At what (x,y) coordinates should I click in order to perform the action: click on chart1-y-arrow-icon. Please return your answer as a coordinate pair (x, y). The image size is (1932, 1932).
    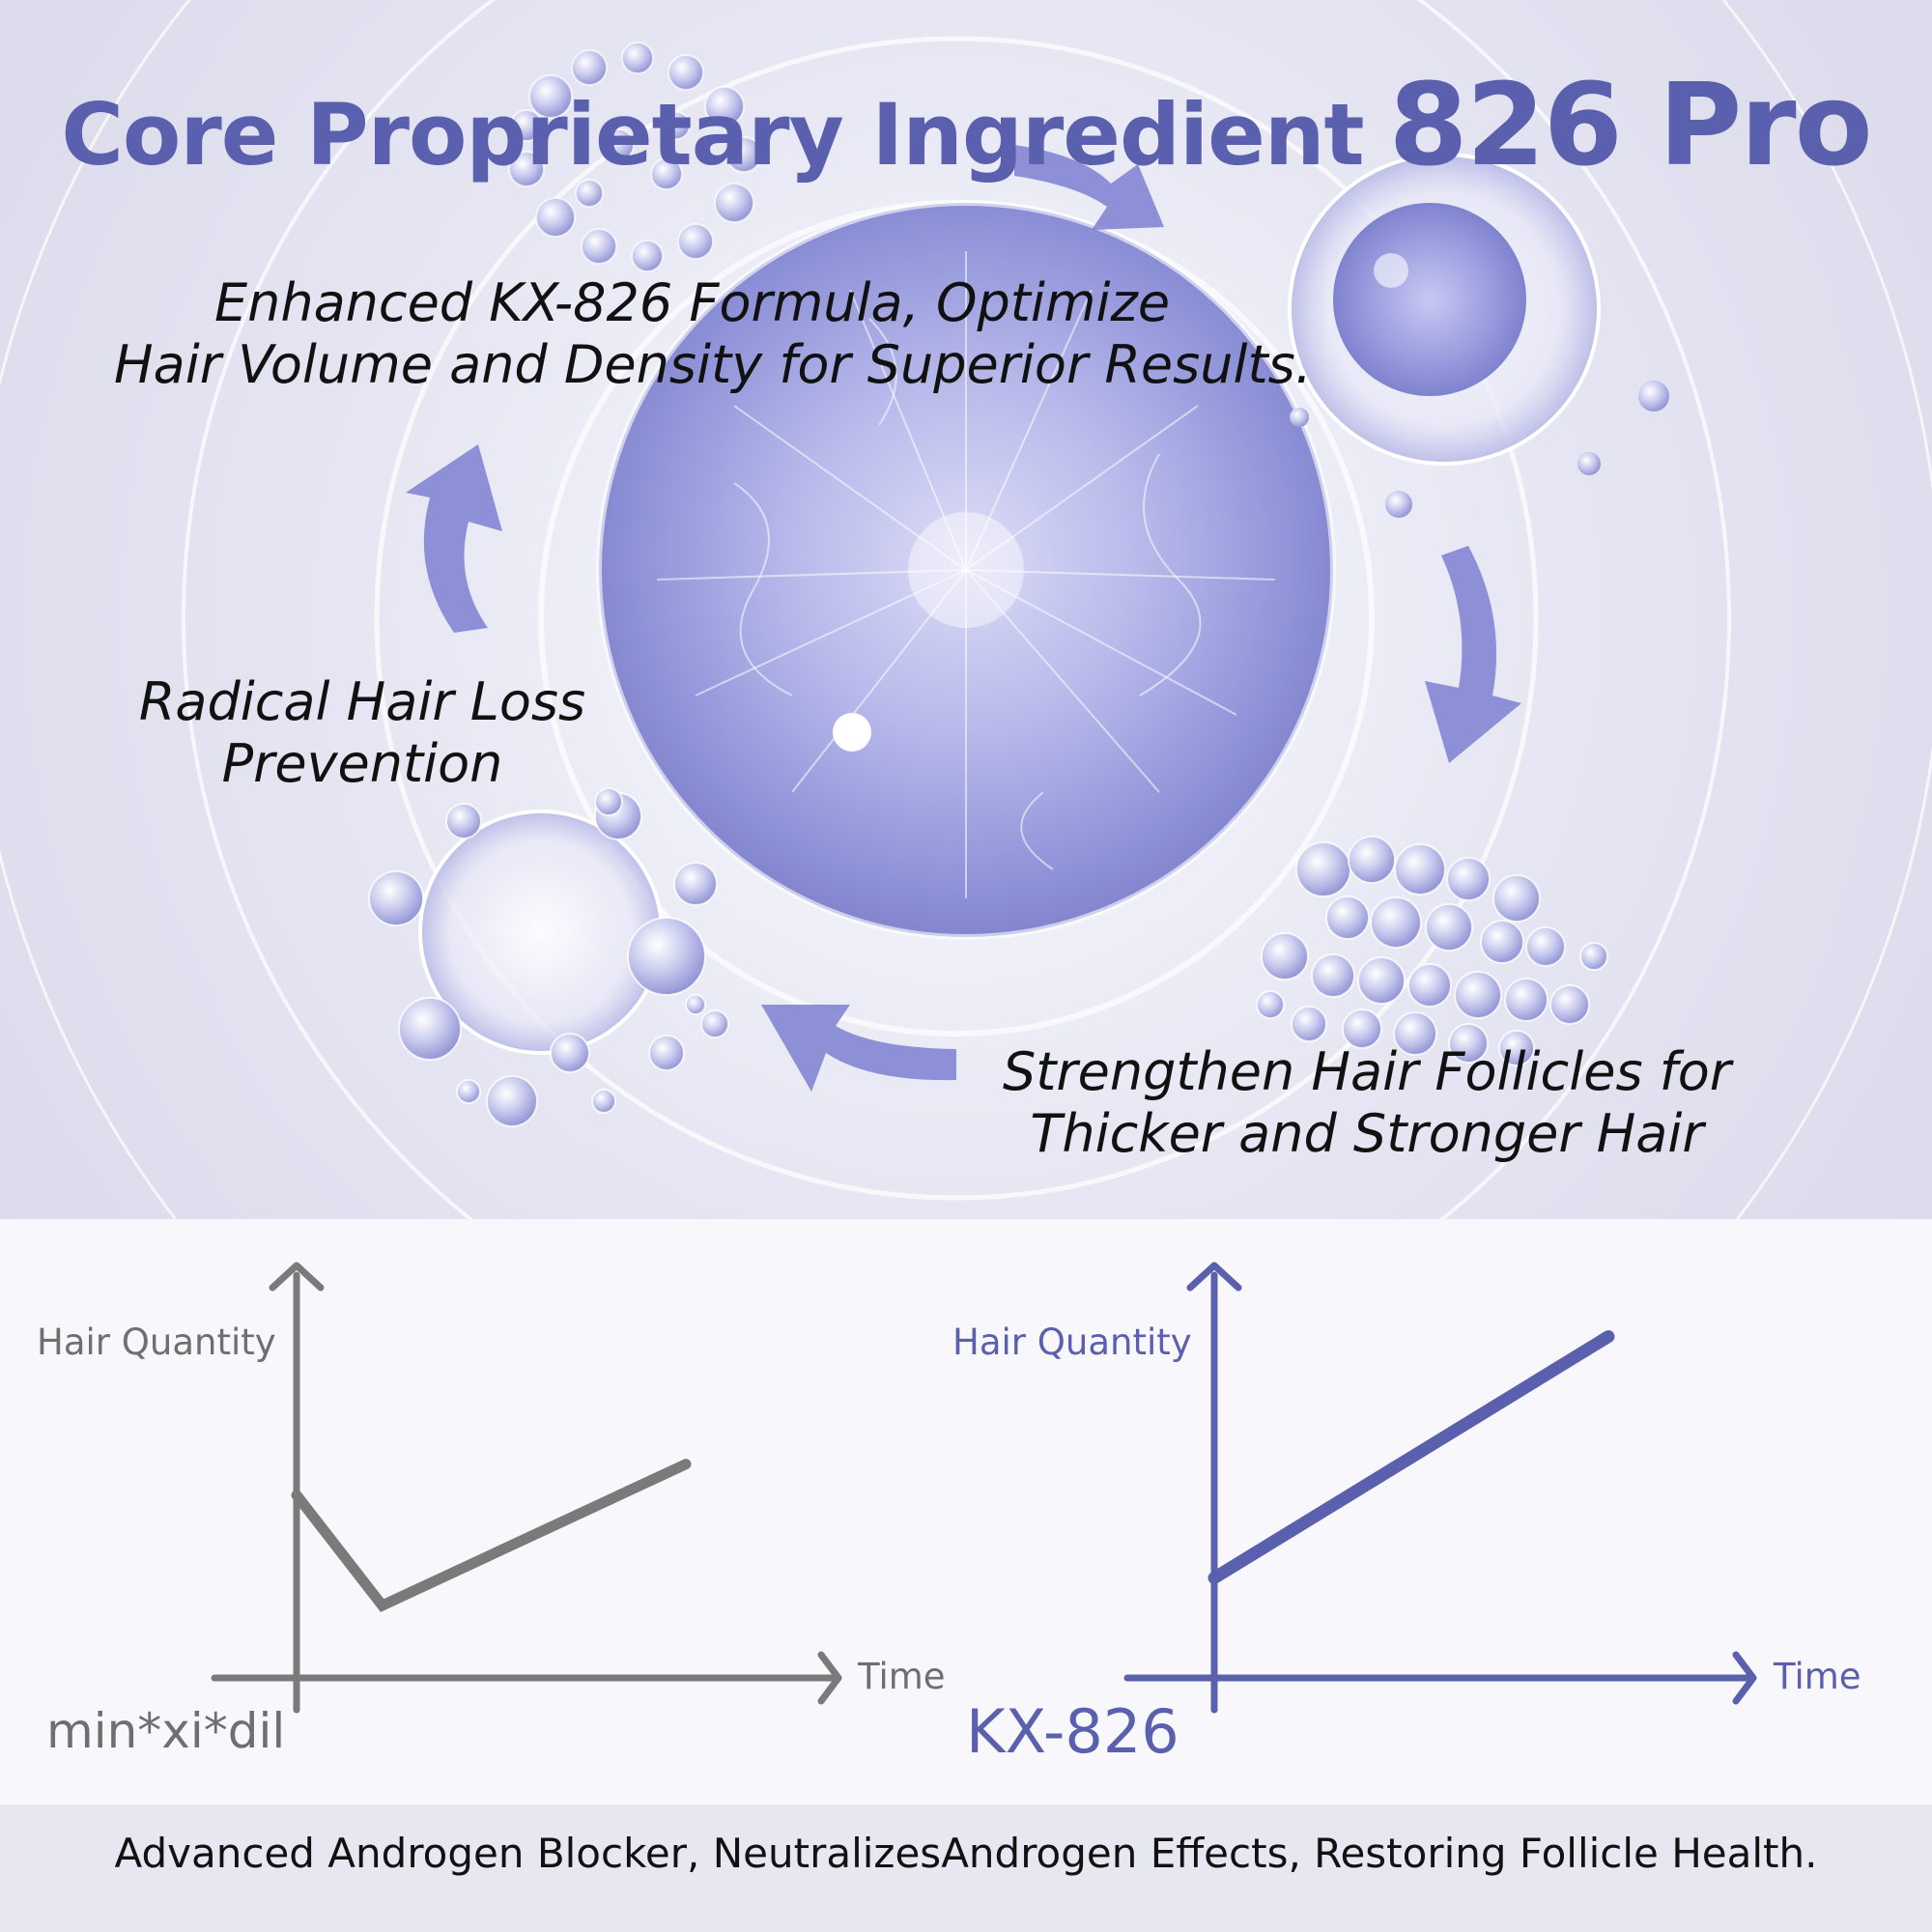
    Looking at the image, I should click on (297, 1277).